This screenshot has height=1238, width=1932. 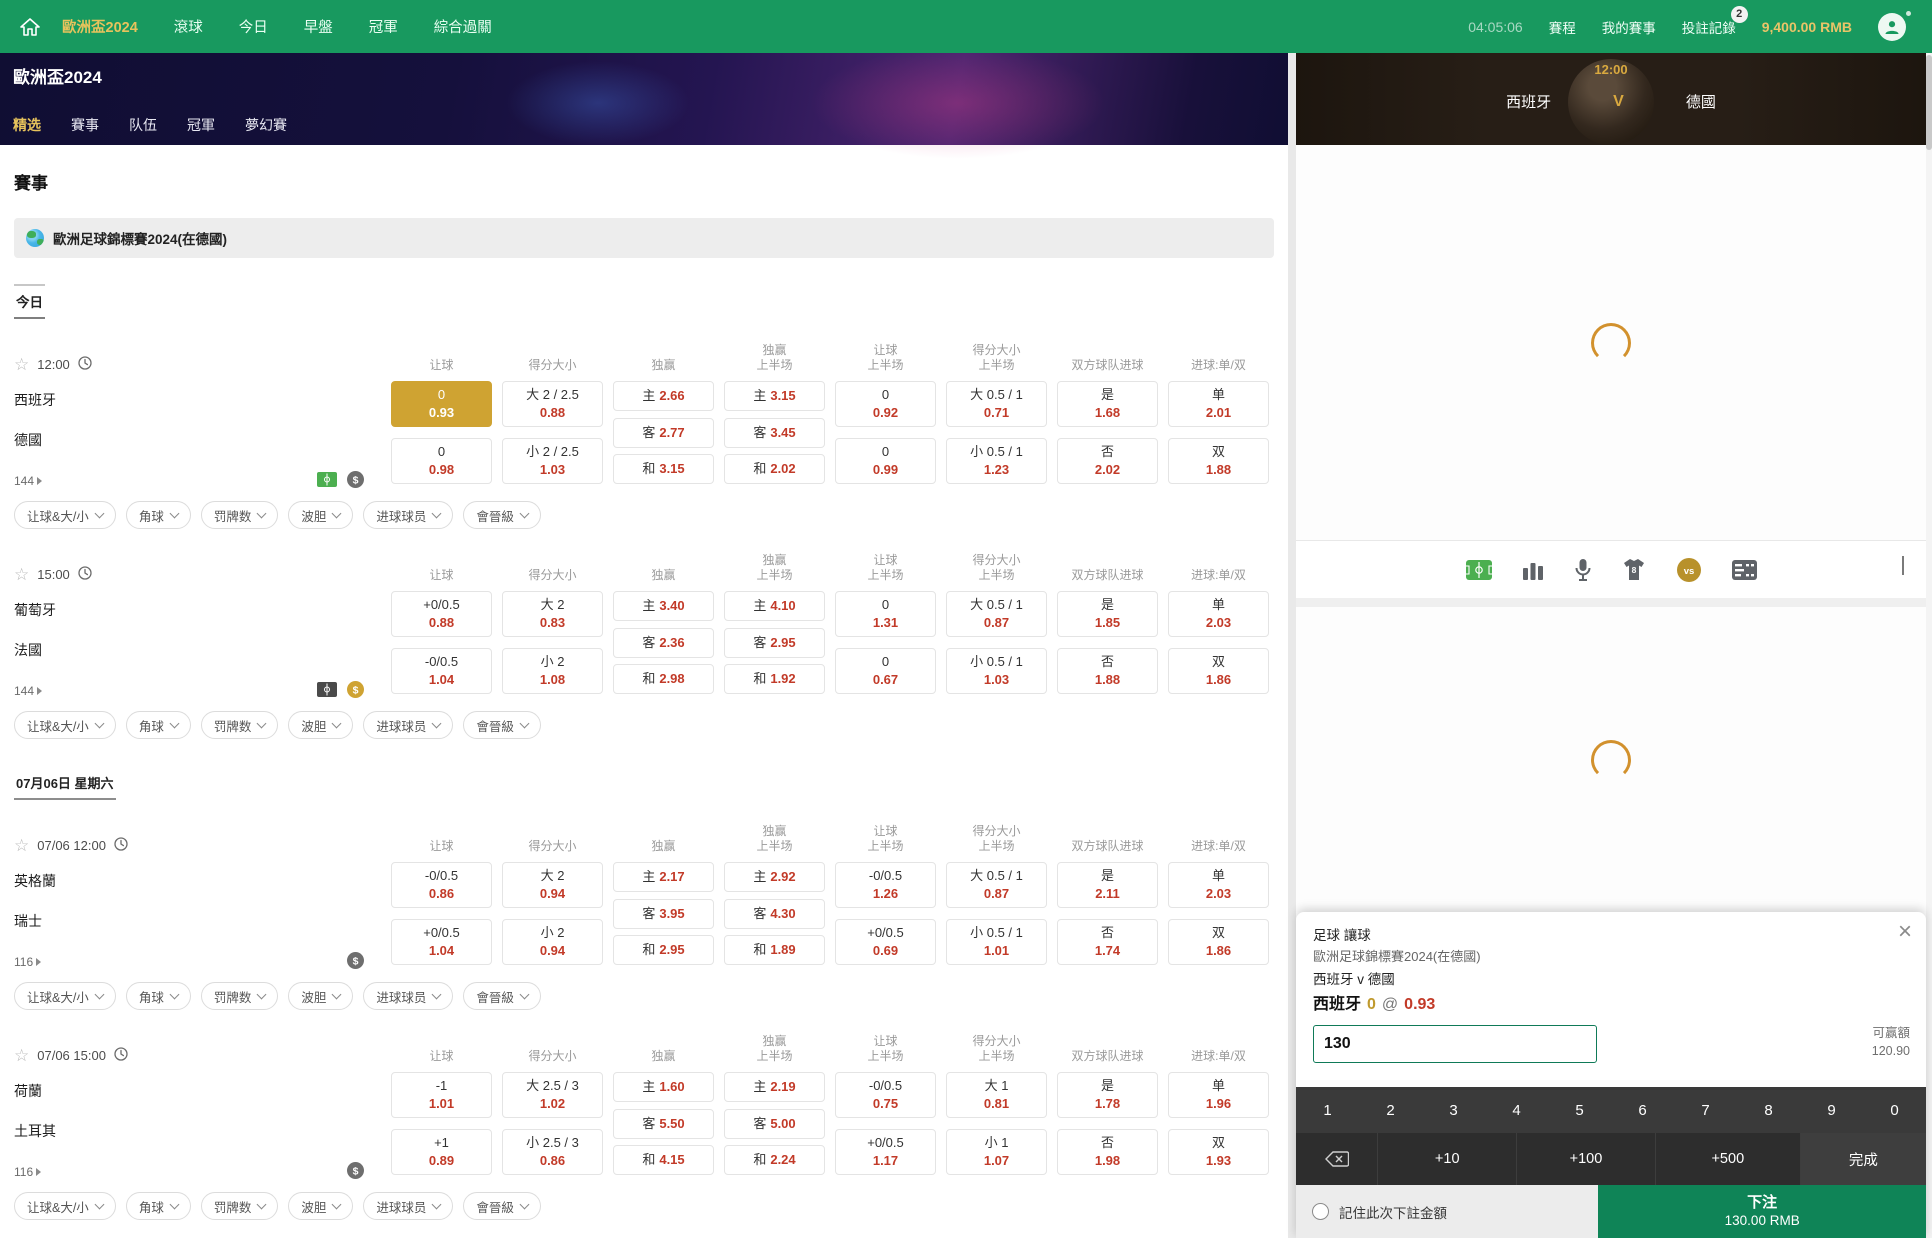 What do you see at coordinates (143, 125) in the screenshot?
I see `banner-tab-2: 队伍` at bounding box center [143, 125].